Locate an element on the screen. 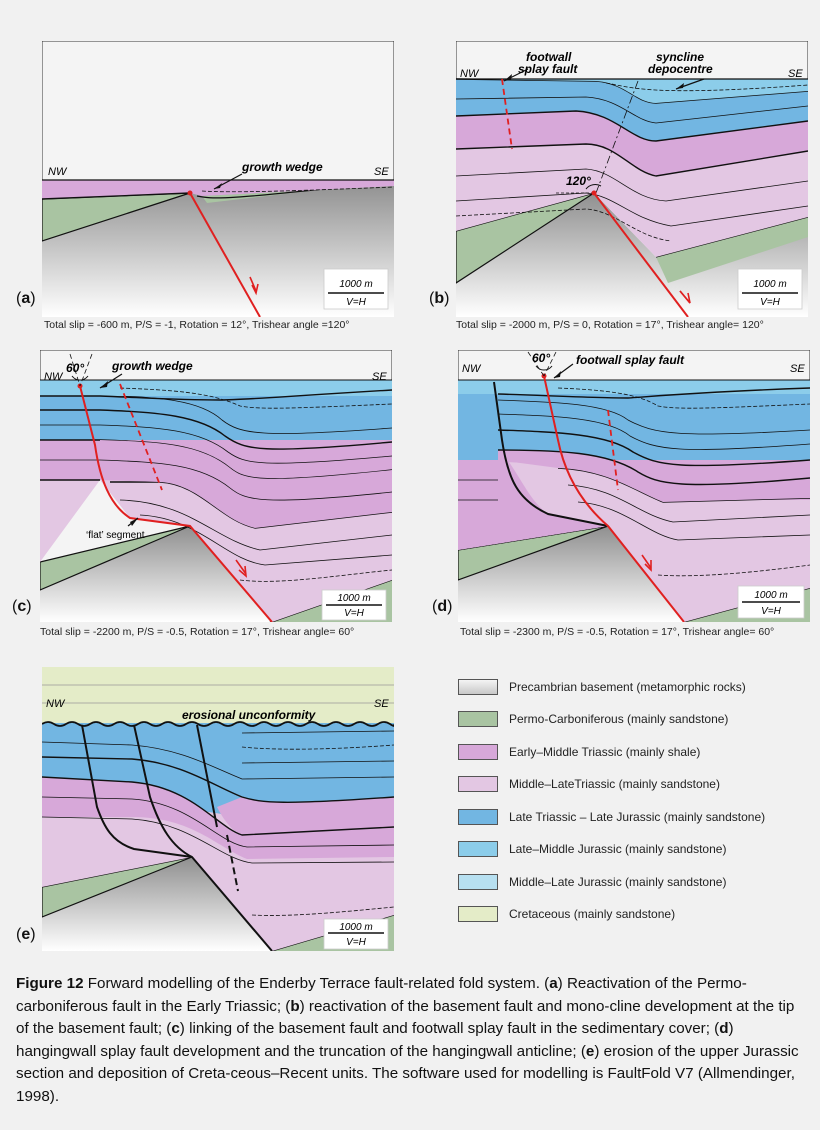  panel-d-vh: V=H is located at coordinates (771, 611).